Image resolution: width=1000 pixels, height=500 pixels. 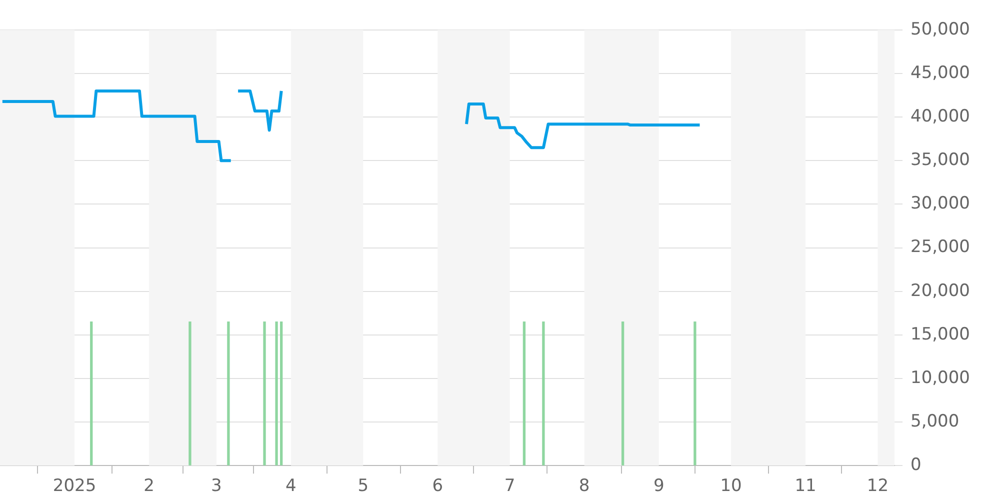 What do you see at coordinates (940, 72) in the screenshot?
I see `y-tick-label: 45,000` at bounding box center [940, 72].